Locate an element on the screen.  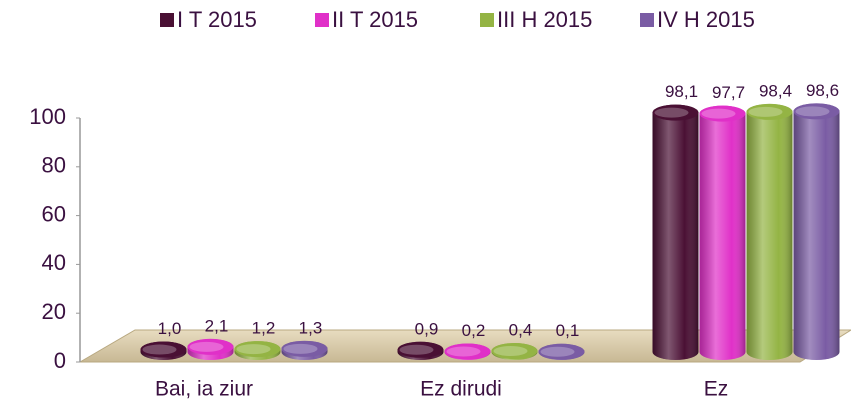
y-tick-label: 80 is located at coordinates (54, 165).